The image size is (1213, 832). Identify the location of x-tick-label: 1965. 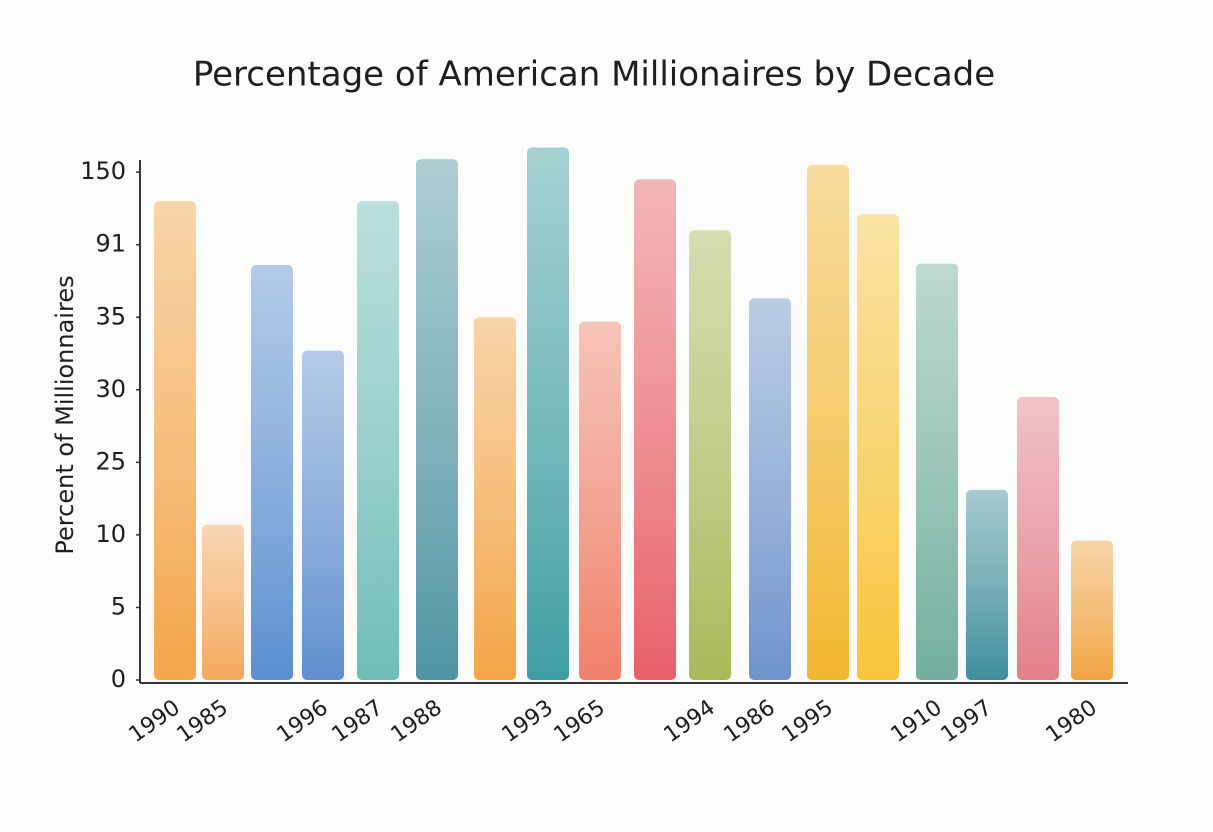
(580, 721).